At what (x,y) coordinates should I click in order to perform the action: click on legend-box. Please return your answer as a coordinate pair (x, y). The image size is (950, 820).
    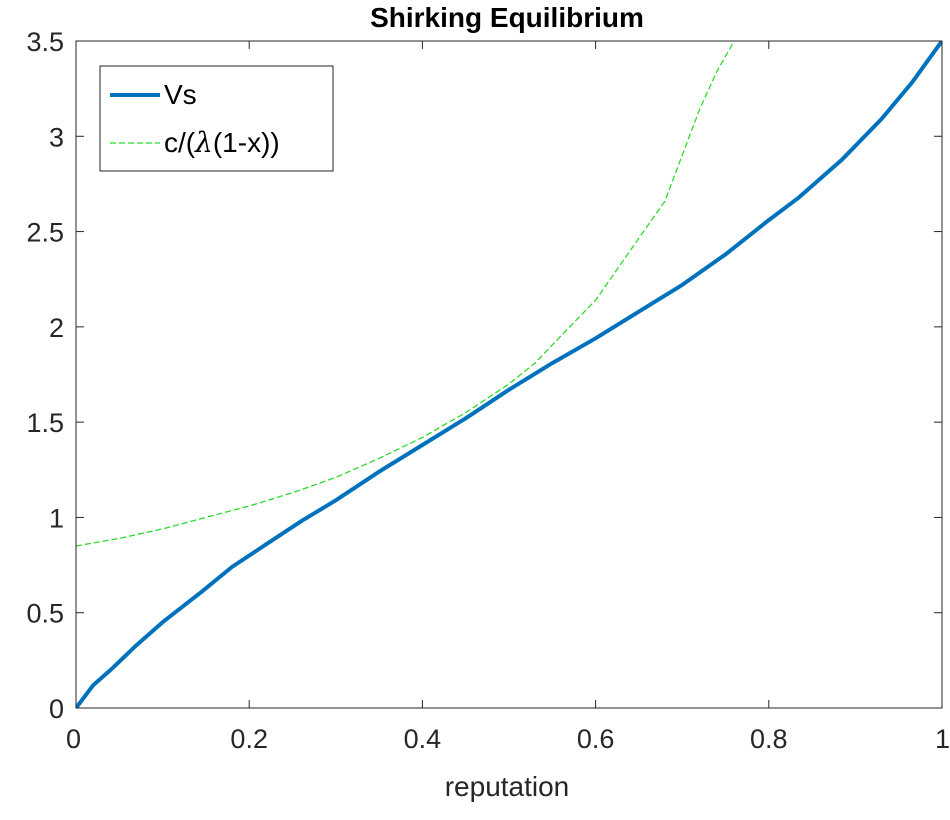
    Looking at the image, I should click on (216, 118).